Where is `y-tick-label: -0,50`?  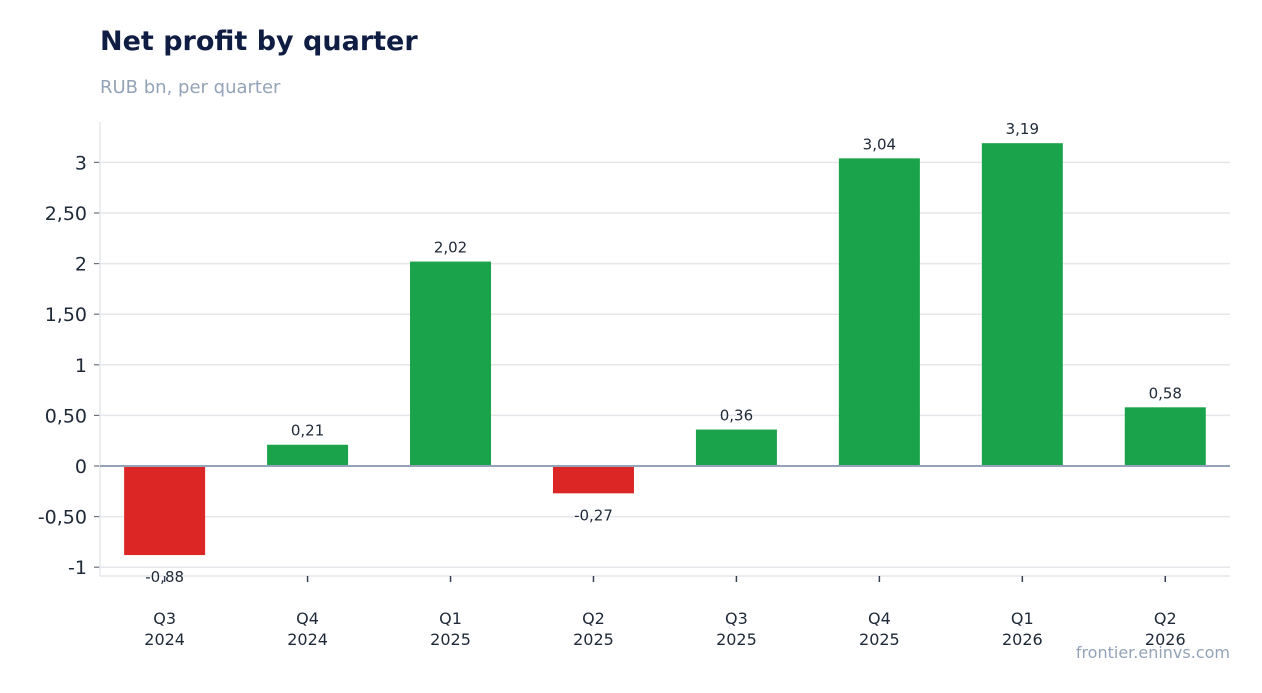 y-tick-label: -0,50 is located at coordinates (62, 518).